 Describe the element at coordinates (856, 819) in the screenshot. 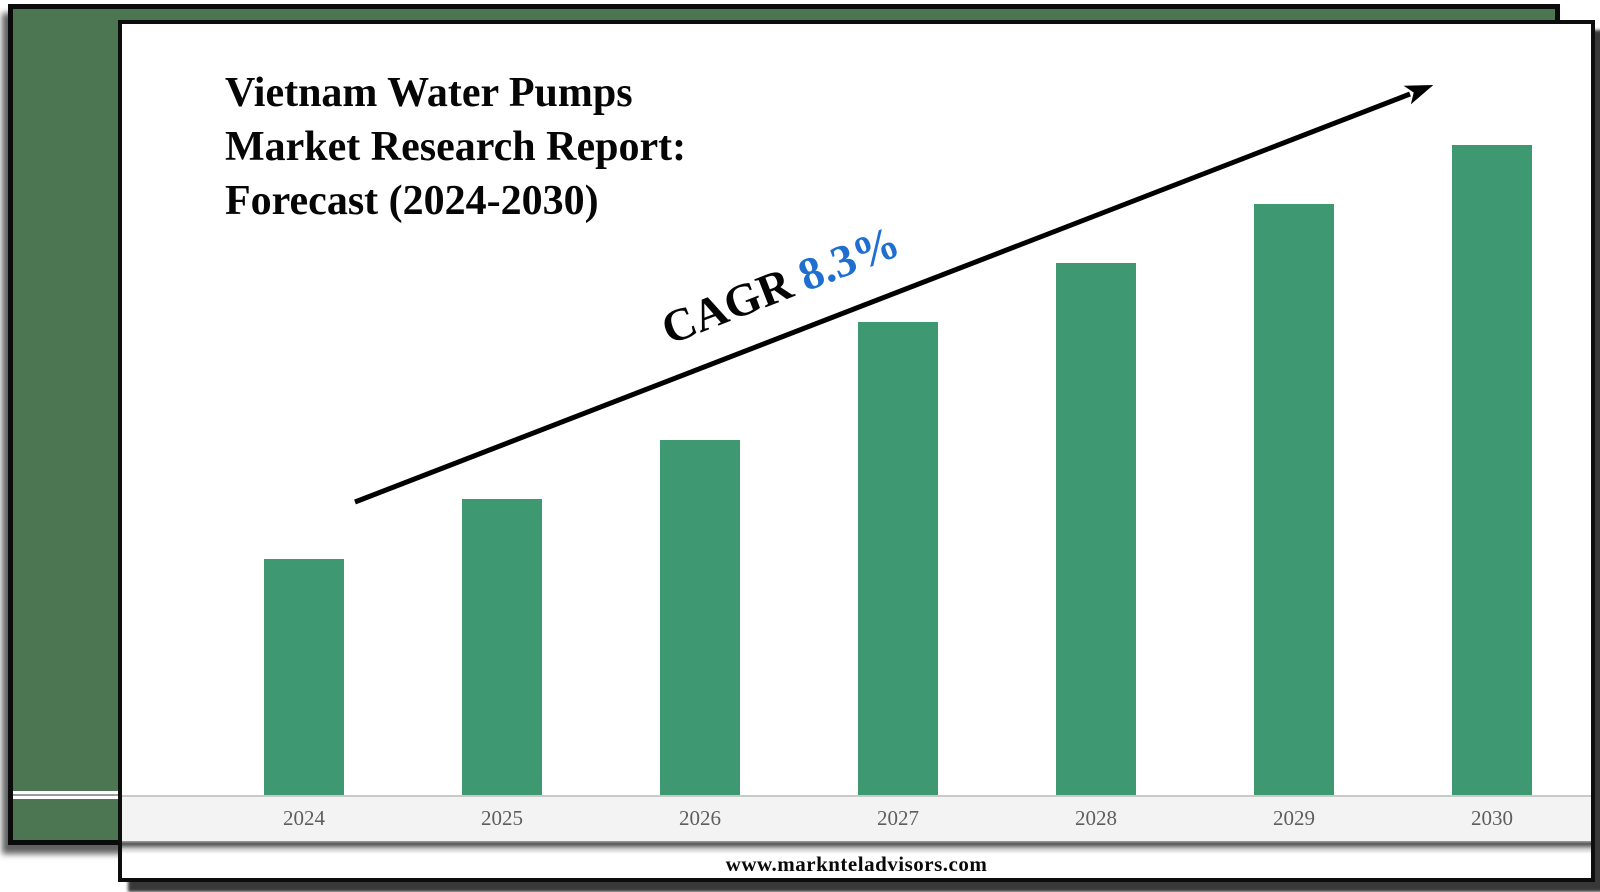

I see `x-axis-band` at that location.